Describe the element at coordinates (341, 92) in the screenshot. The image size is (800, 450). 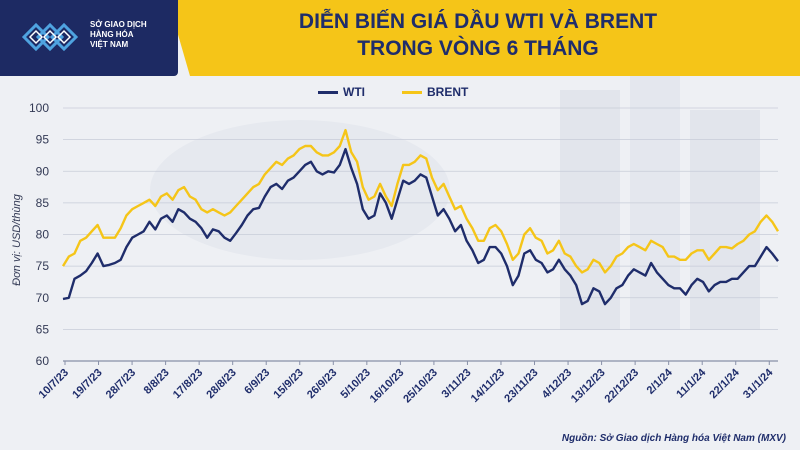
I see `legend-item-wti: WTI` at that location.